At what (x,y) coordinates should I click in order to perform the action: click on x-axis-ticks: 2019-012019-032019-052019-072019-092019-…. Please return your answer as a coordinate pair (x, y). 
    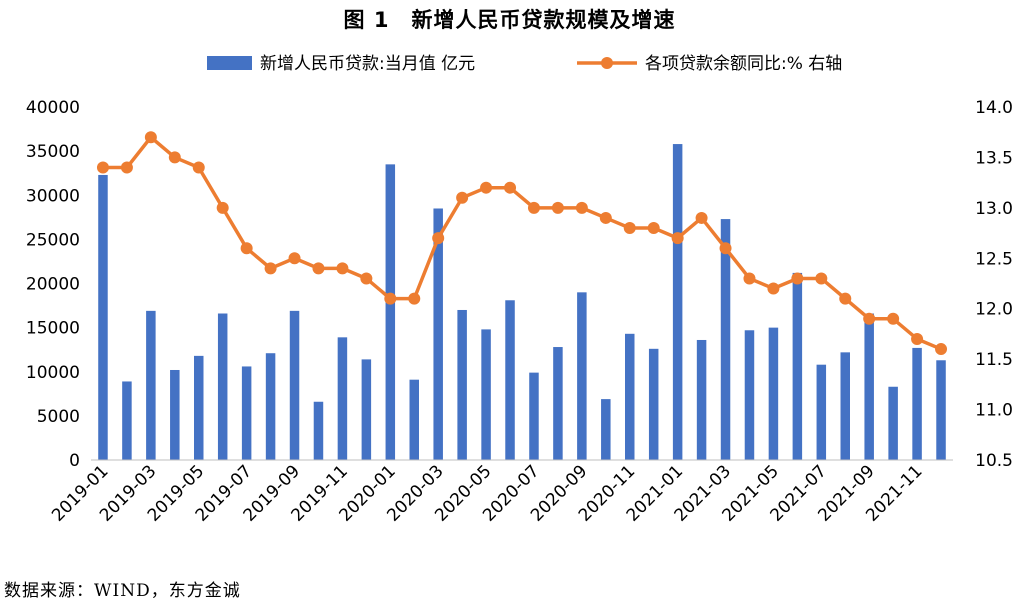
    Looking at the image, I should click on (487, 493).